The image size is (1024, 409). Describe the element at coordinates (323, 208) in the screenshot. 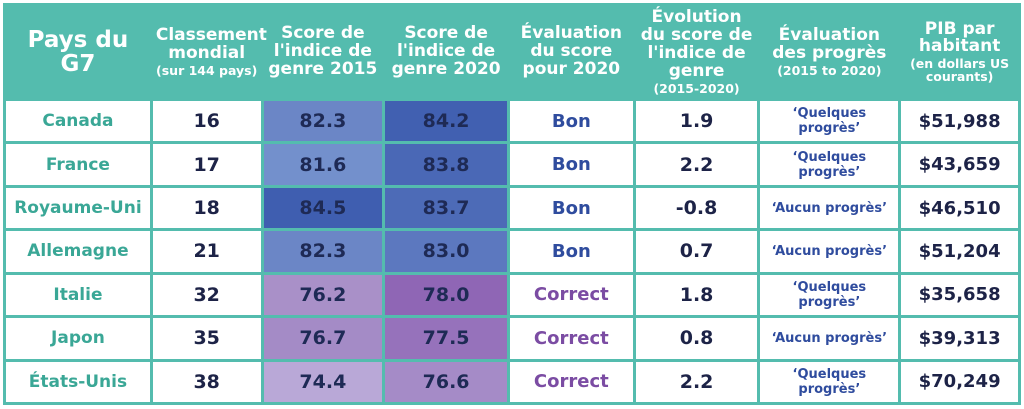

I see `score-2015-cell: 84.5` at that location.